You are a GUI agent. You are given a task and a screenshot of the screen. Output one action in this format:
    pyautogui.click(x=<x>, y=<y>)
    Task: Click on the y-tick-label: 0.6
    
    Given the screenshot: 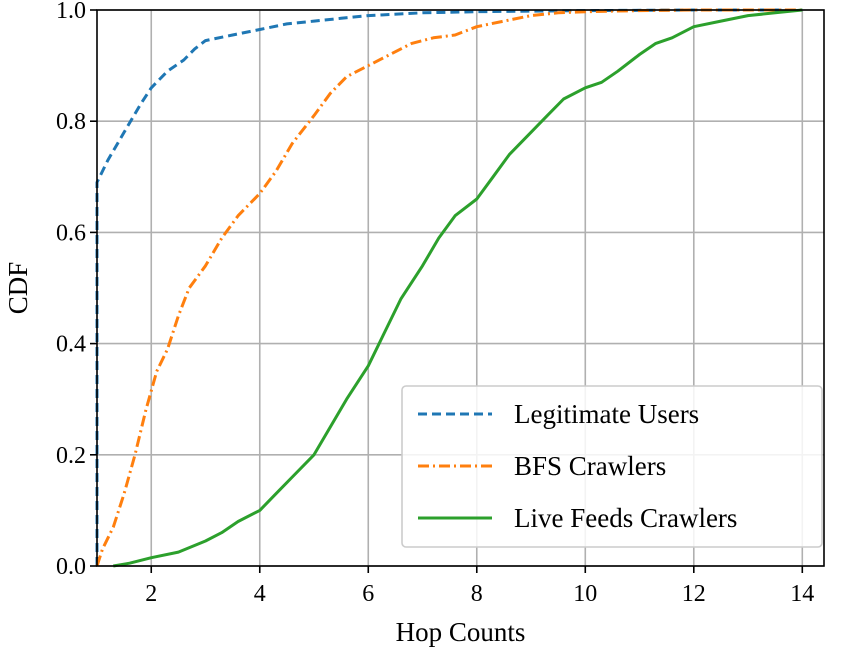 What is the action you would take?
    pyautogui.click(x=71, y=233)
    